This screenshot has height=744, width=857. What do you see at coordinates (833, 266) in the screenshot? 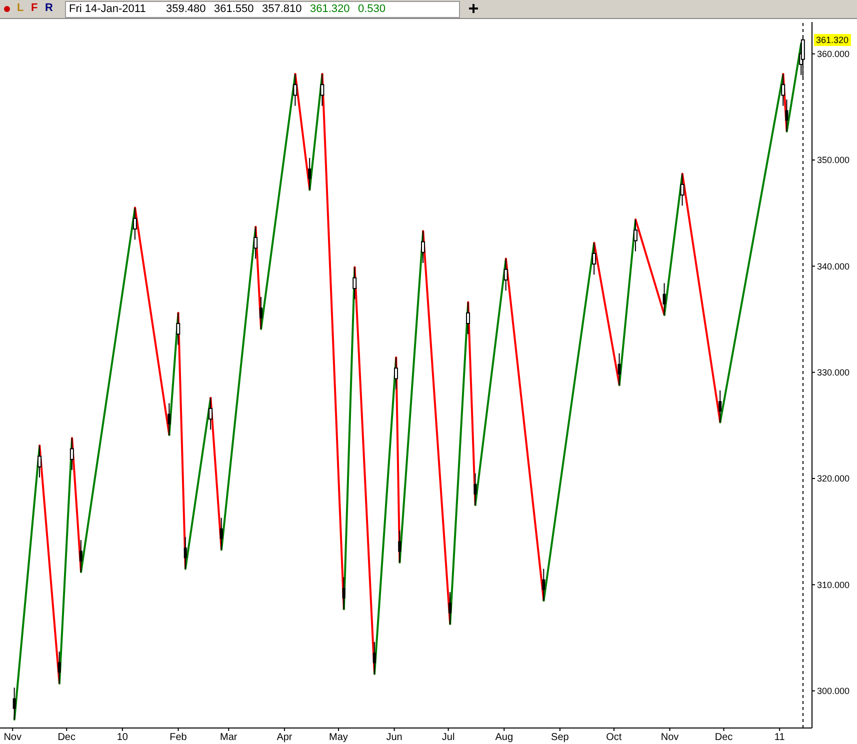
I see `y-tick-label: 340.000` at bounding box center [833, 266].